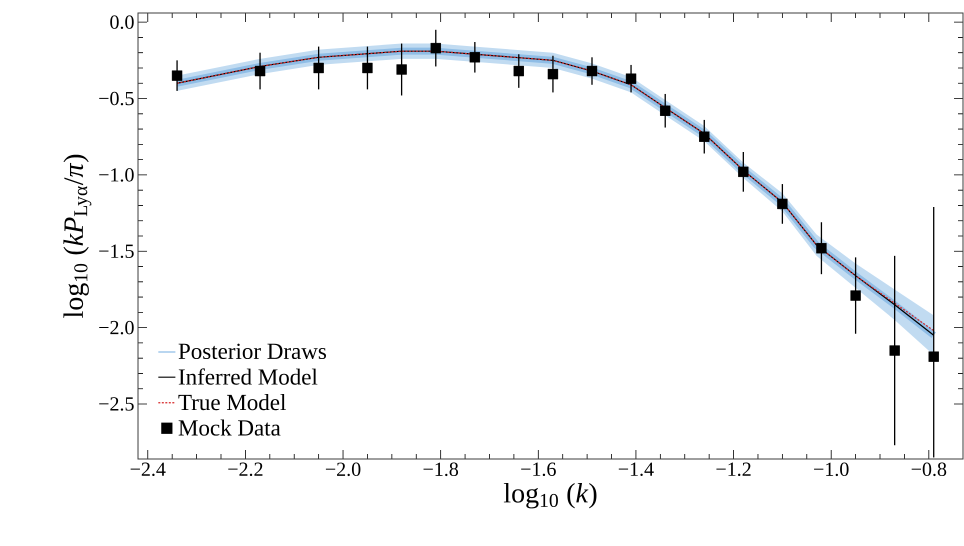 This screenshot has height=546, width=964. What do you see at coordinates (229, 427) in the screenshot?
I see `legend-label: Mock Data` at bounding box center [229, 427].